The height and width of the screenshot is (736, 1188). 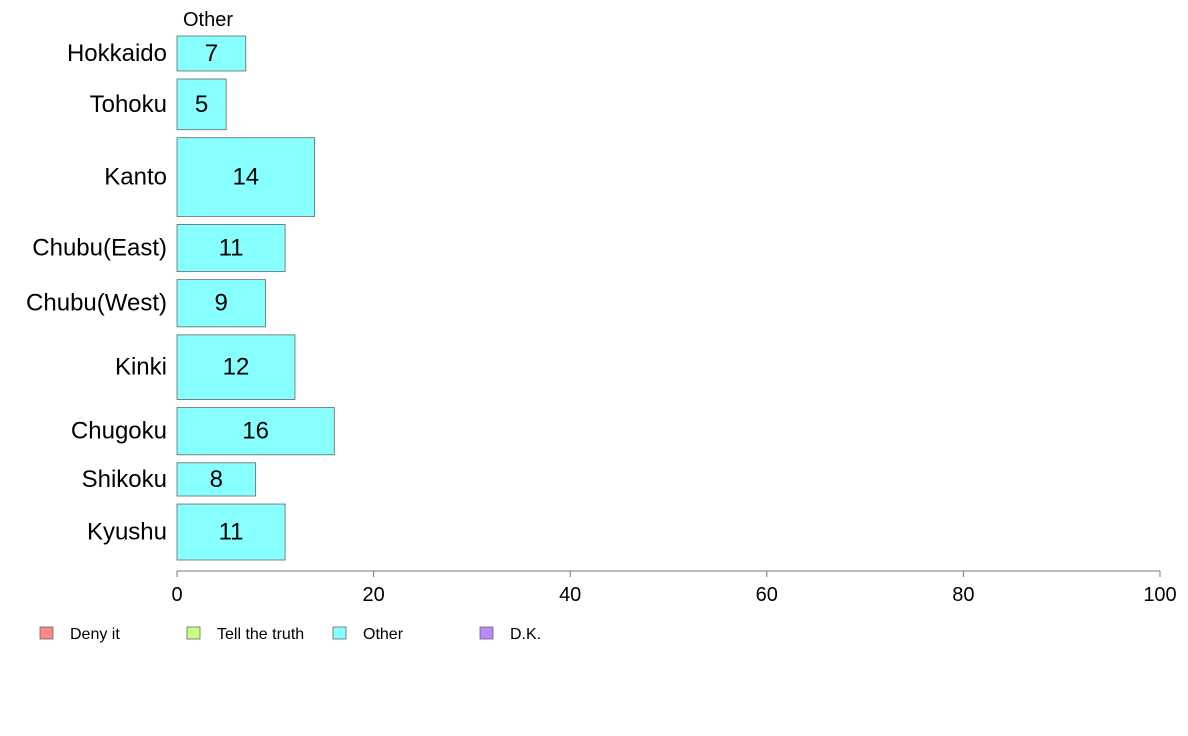 What do you see at coordinates (96, 303) in the screenshot?
I see `category-label: Chubu(West)` at bounding box center [96, 303].